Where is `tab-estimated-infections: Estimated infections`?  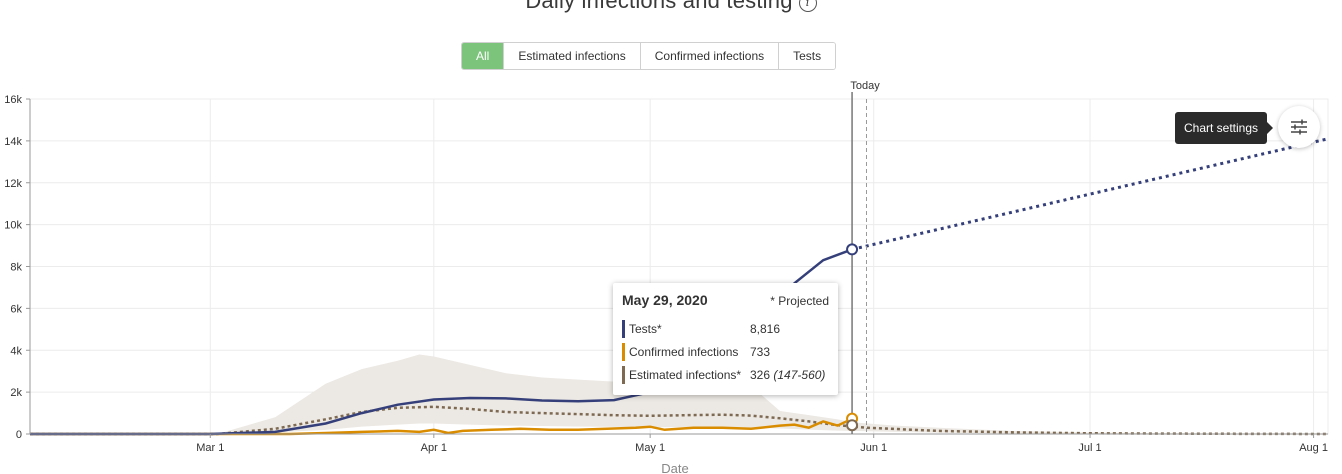
tab-estimated-infections: Estimated infections is located at coordinates (571, 56).